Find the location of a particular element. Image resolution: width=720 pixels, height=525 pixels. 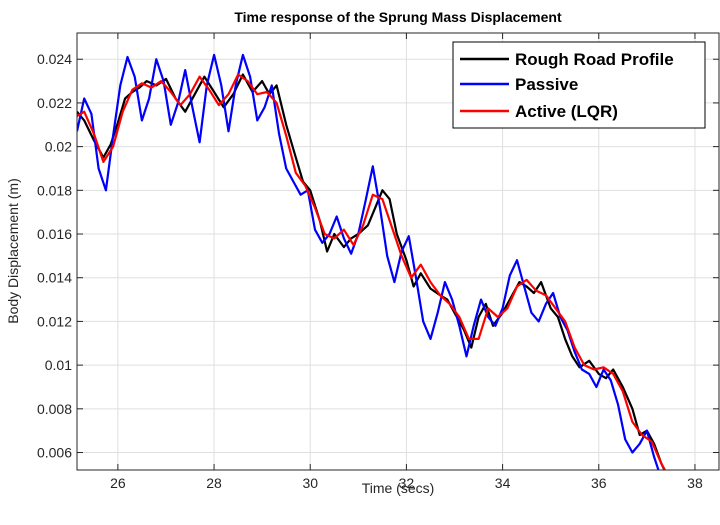

y-tick-label: 0.006 is located at coordinates (54, 453).